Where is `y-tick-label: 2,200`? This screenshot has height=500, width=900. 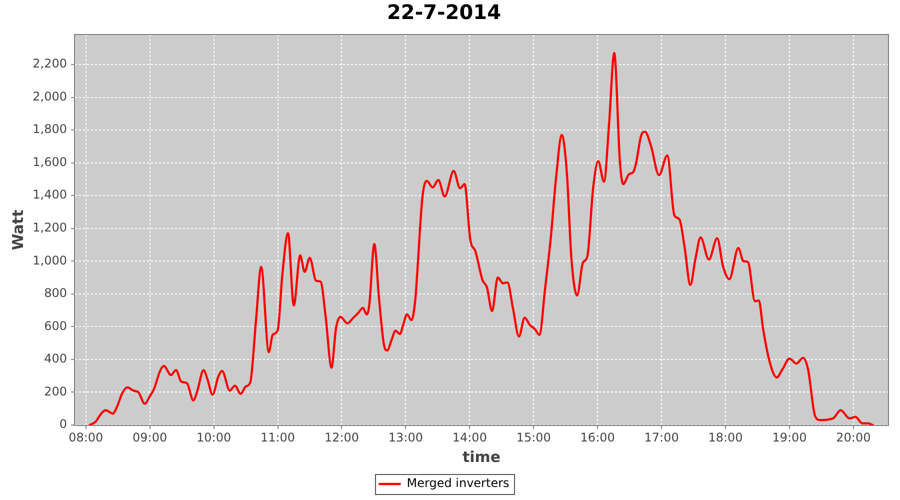
y-tick-label: 2,200 is located at coordinates (49, 63).